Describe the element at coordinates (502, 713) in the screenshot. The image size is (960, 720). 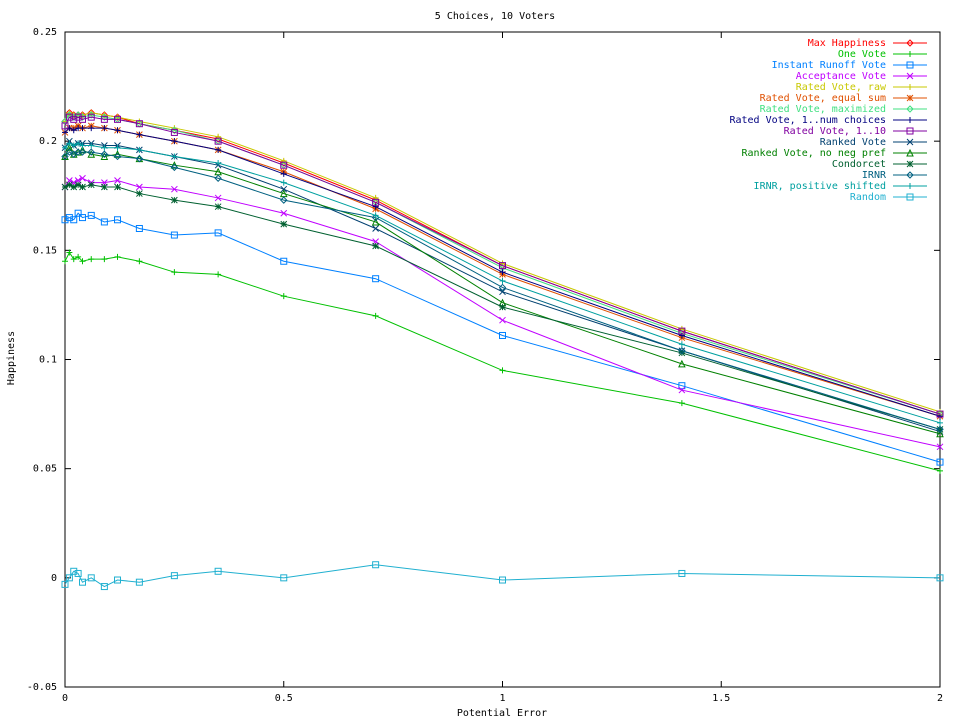
I see `x-axis-label: Potential Error` at that location.